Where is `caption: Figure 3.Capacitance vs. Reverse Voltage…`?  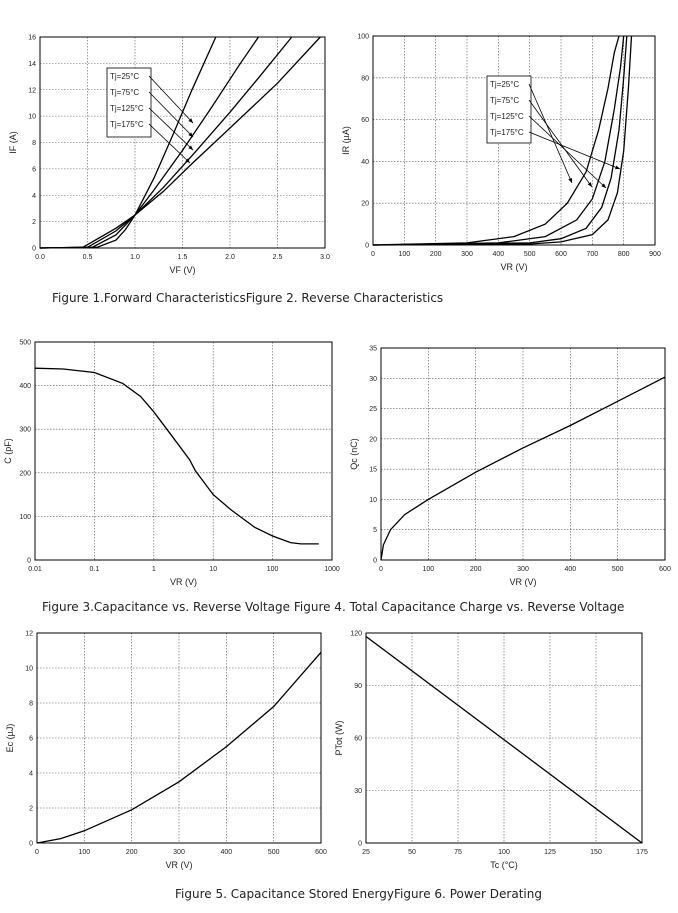
caption: Figure 3.Capacitance vs. Reverse Voltage… is located at coordinates (333, 607).